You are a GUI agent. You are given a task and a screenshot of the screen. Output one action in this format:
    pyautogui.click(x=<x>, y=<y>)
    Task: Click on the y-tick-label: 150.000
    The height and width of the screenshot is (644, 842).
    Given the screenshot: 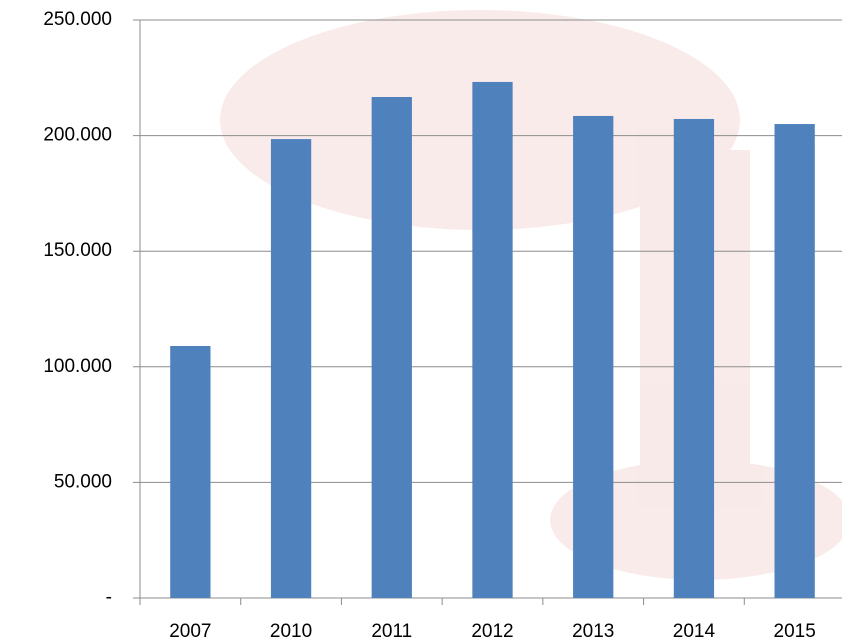 What is the action you would take?
    pyautogui.click(x=77, y=250)
    